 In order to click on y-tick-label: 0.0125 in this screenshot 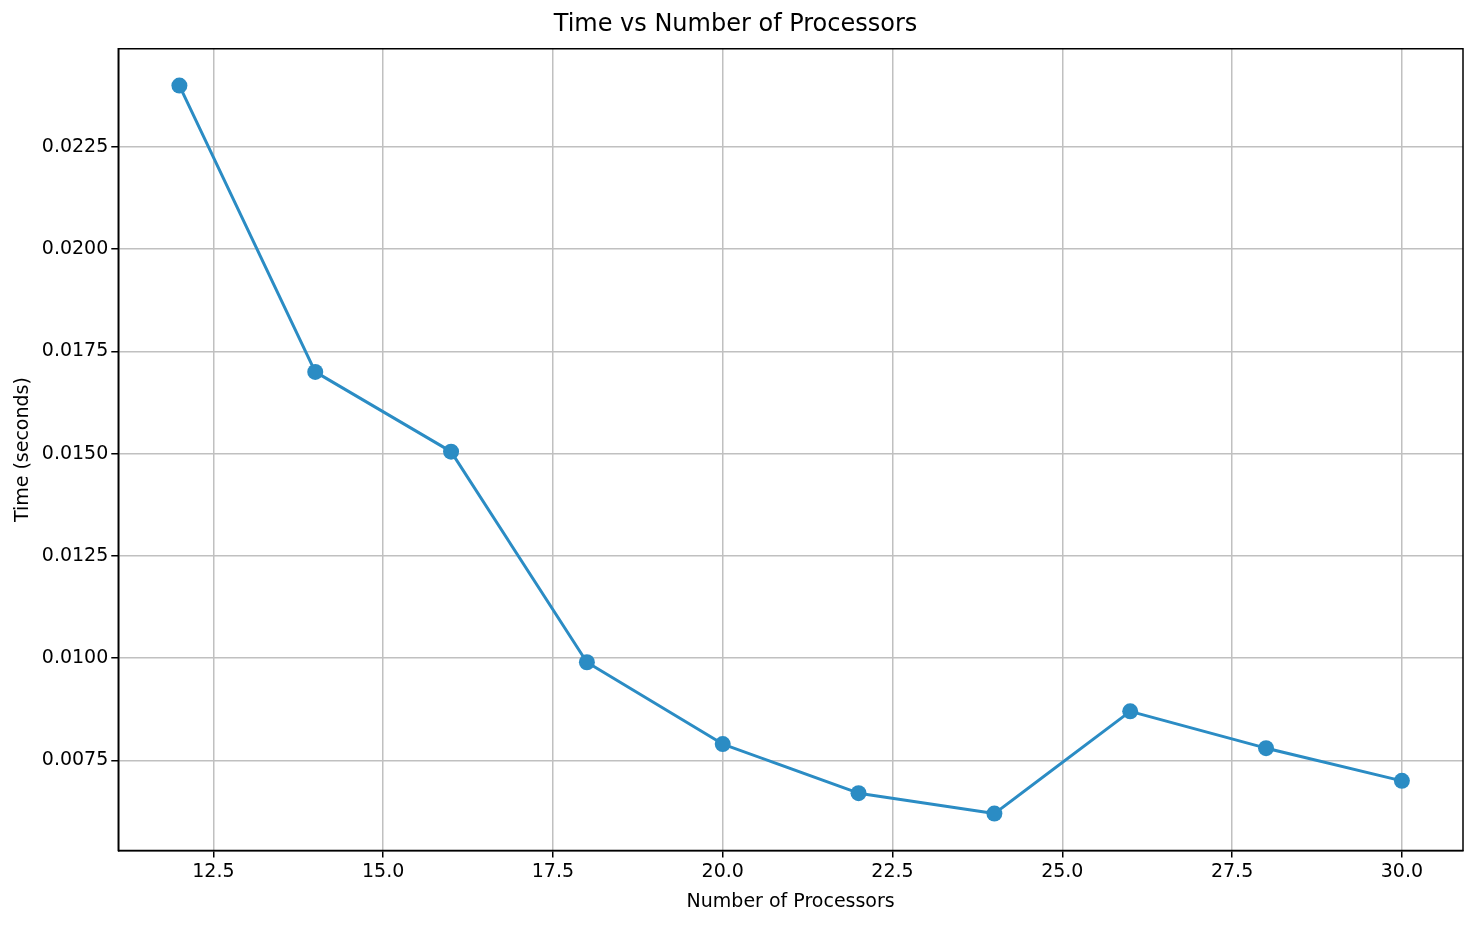, I will do `click(75, 553)`.